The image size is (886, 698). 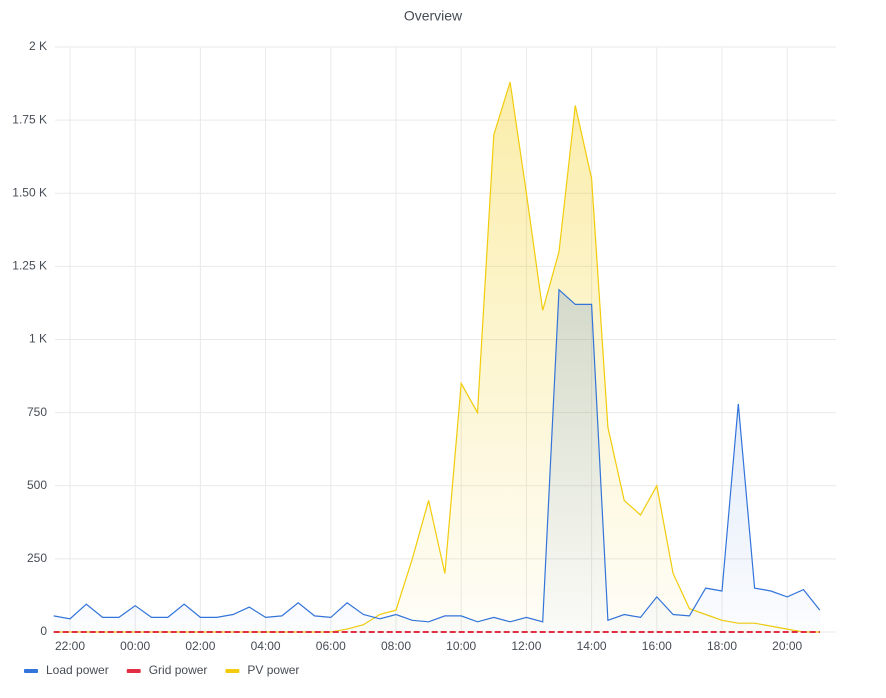 I want to click on x-tick-label: 10:00, so click(x=461, y=646).